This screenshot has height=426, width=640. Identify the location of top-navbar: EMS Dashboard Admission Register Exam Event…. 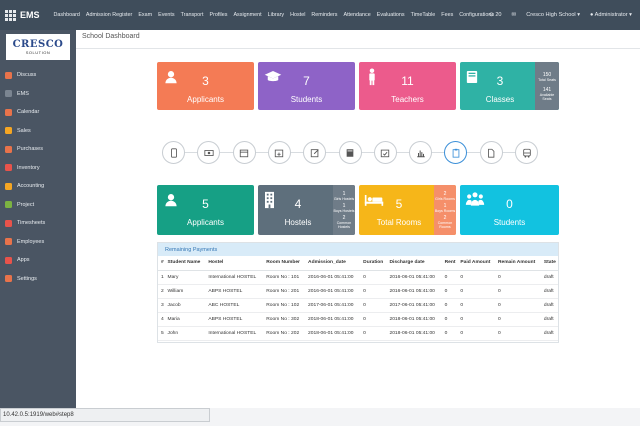
(320, 15).